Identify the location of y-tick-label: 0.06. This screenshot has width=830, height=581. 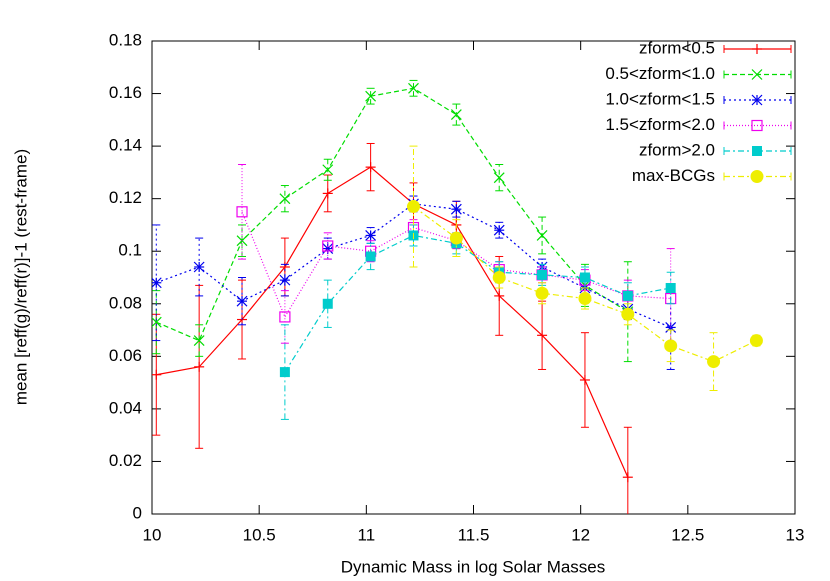
(125, 355).